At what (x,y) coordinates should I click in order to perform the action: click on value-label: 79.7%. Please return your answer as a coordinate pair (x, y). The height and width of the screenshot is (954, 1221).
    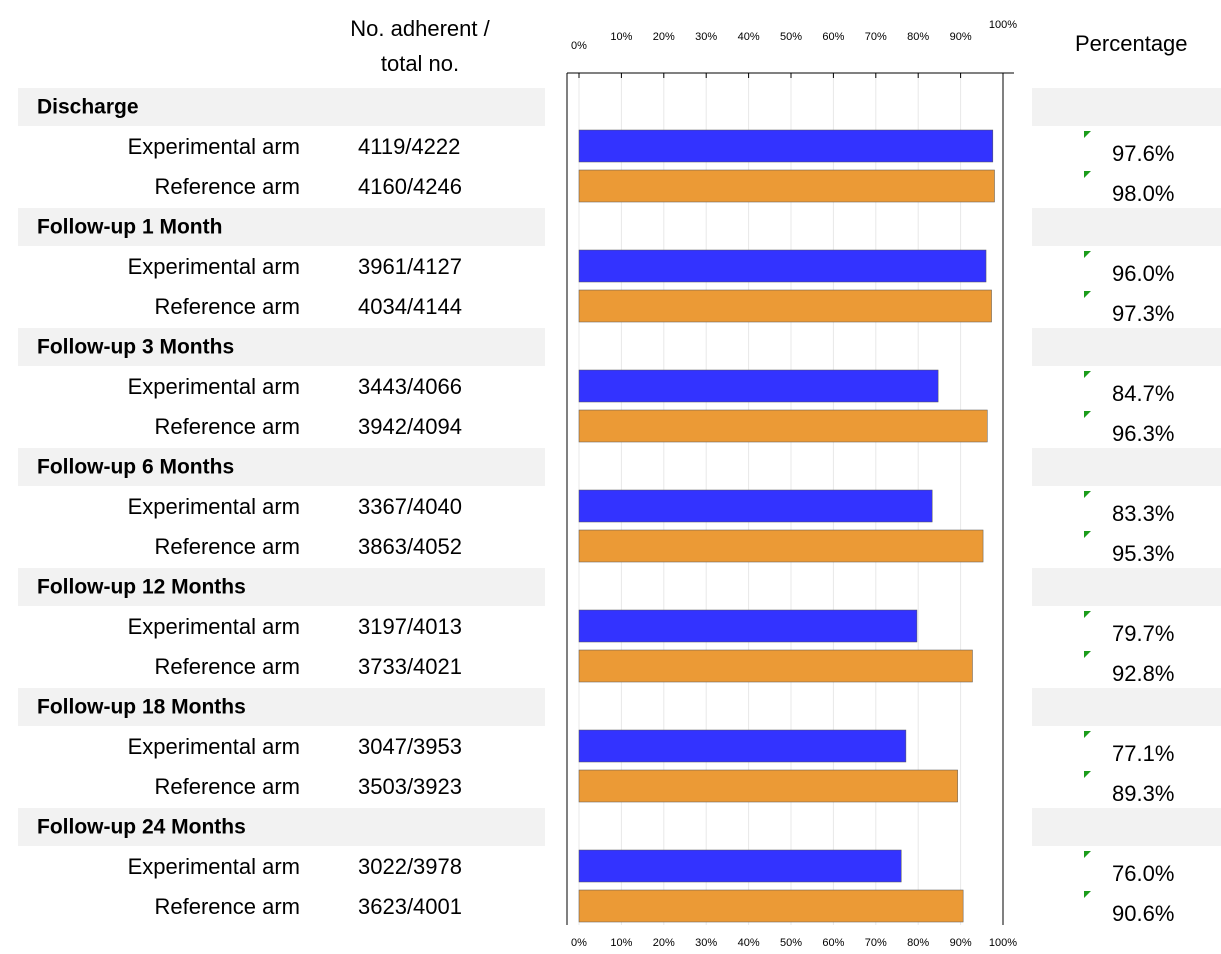
    Looking at the image, I should click on (1143, 633).